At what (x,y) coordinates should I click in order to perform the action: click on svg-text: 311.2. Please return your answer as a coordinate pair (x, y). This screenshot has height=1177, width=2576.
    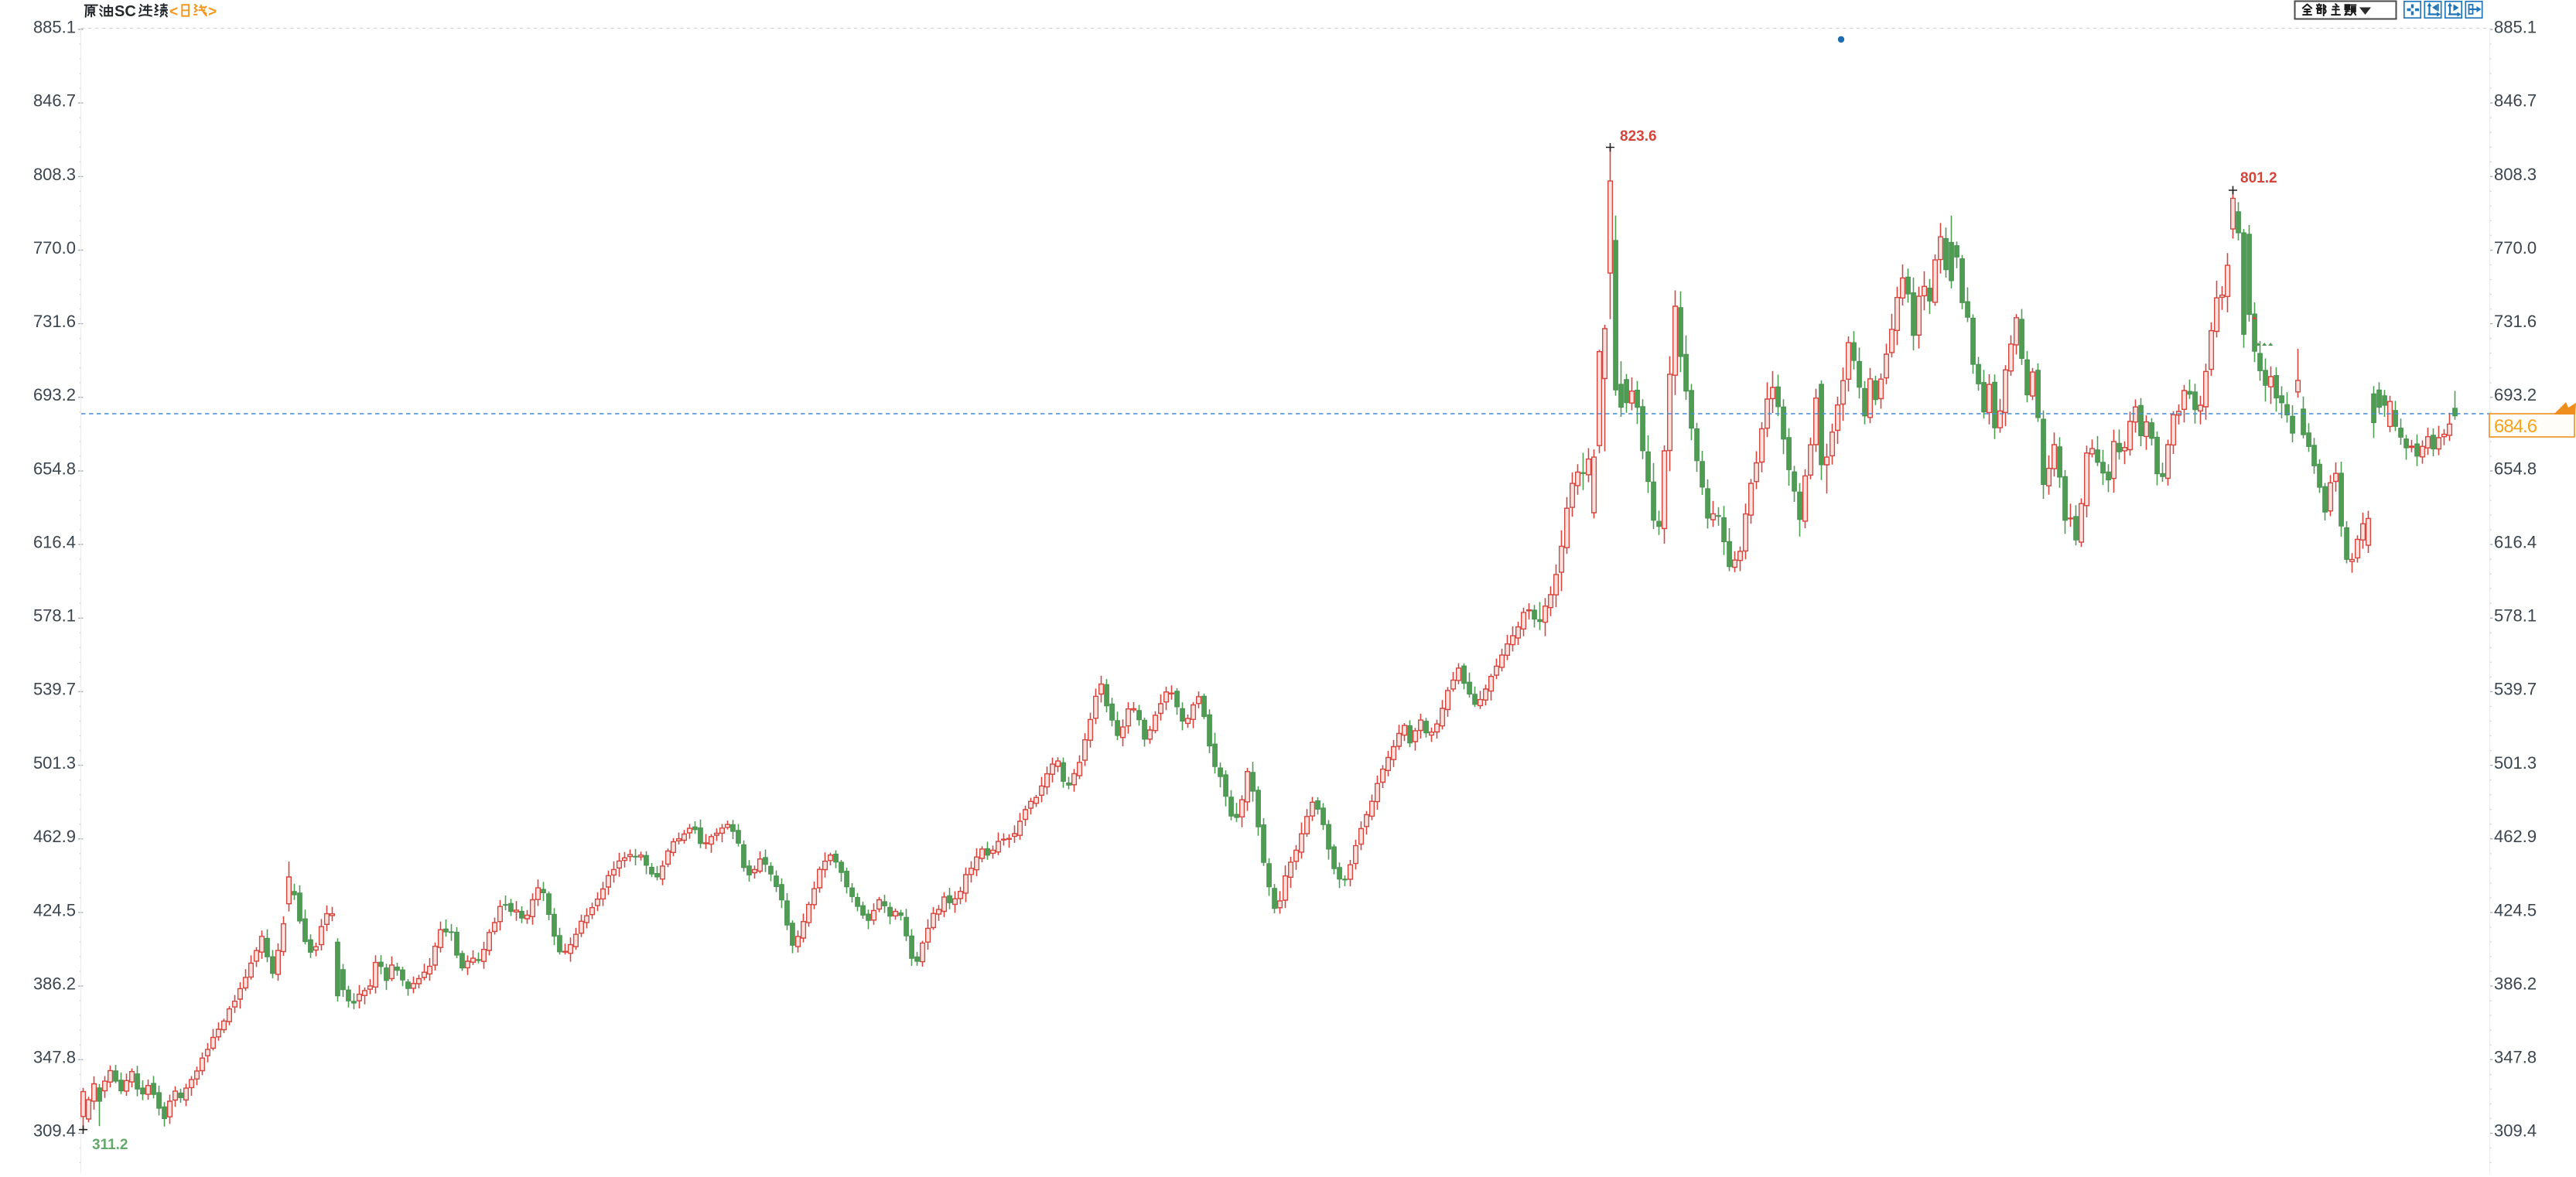
    Looking at the image, I should click on (110, 1145).